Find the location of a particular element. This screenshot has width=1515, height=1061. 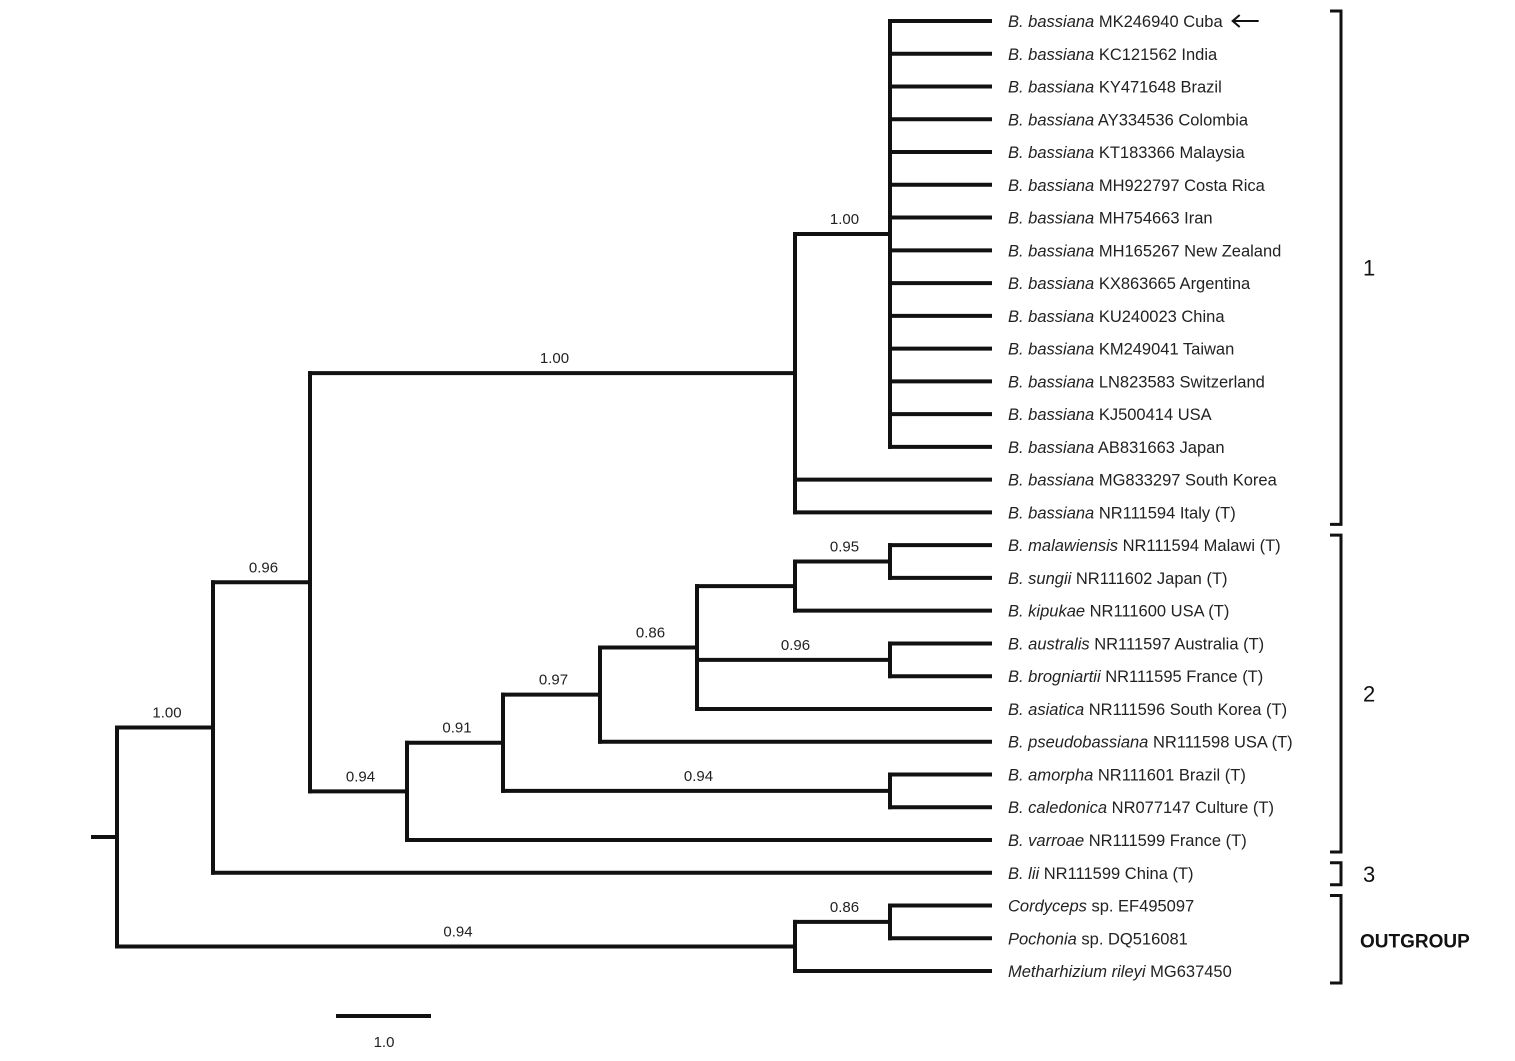

clade-label: 1 is located at coordinates (1369, 268).